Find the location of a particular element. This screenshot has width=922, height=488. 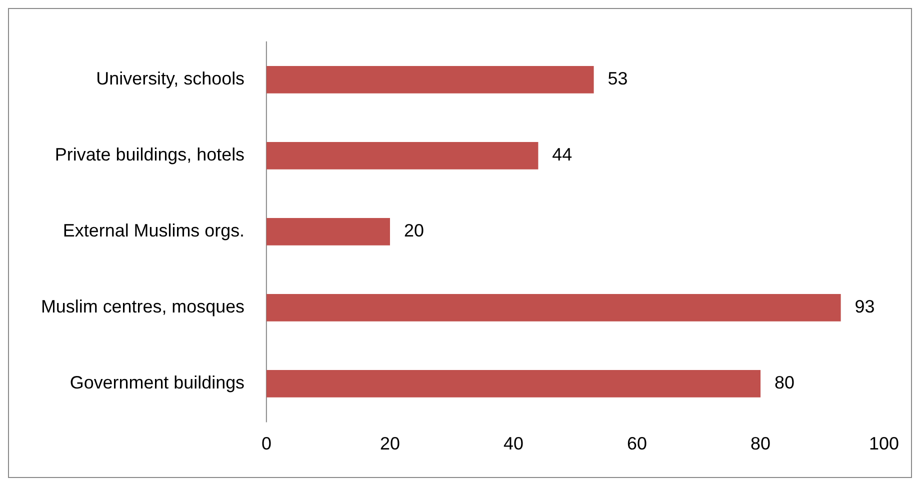

y-tick-label: Private buildings, hotels is located at coordinates (149, 154).